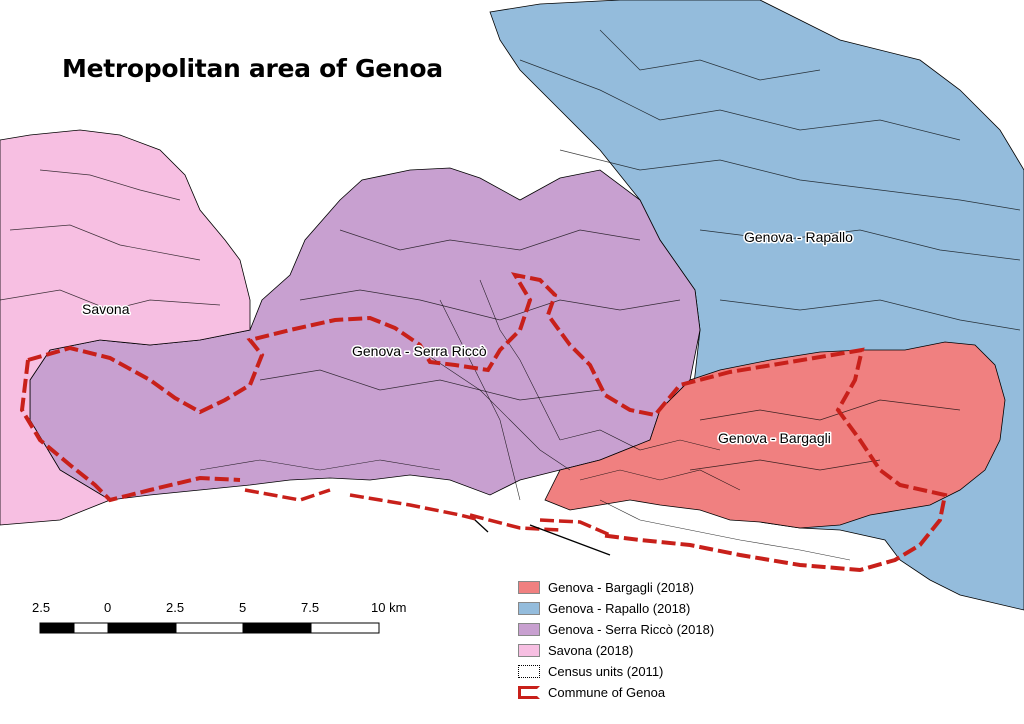 The image size is (1024, 724). I want to click on legend-item: Genova - Rapallo (2018), so click(643, 608).